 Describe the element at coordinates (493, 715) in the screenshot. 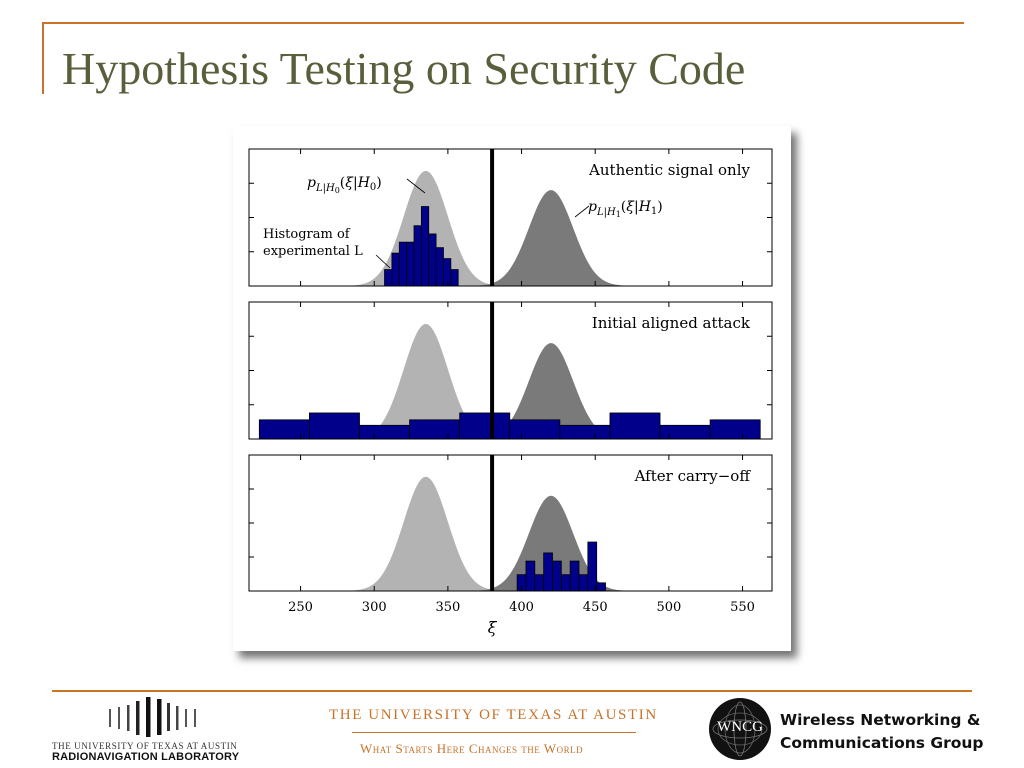

I see `ut-austin-name: THE UNIVERSITY OF TEXAS AT AUSTIN` at that location.